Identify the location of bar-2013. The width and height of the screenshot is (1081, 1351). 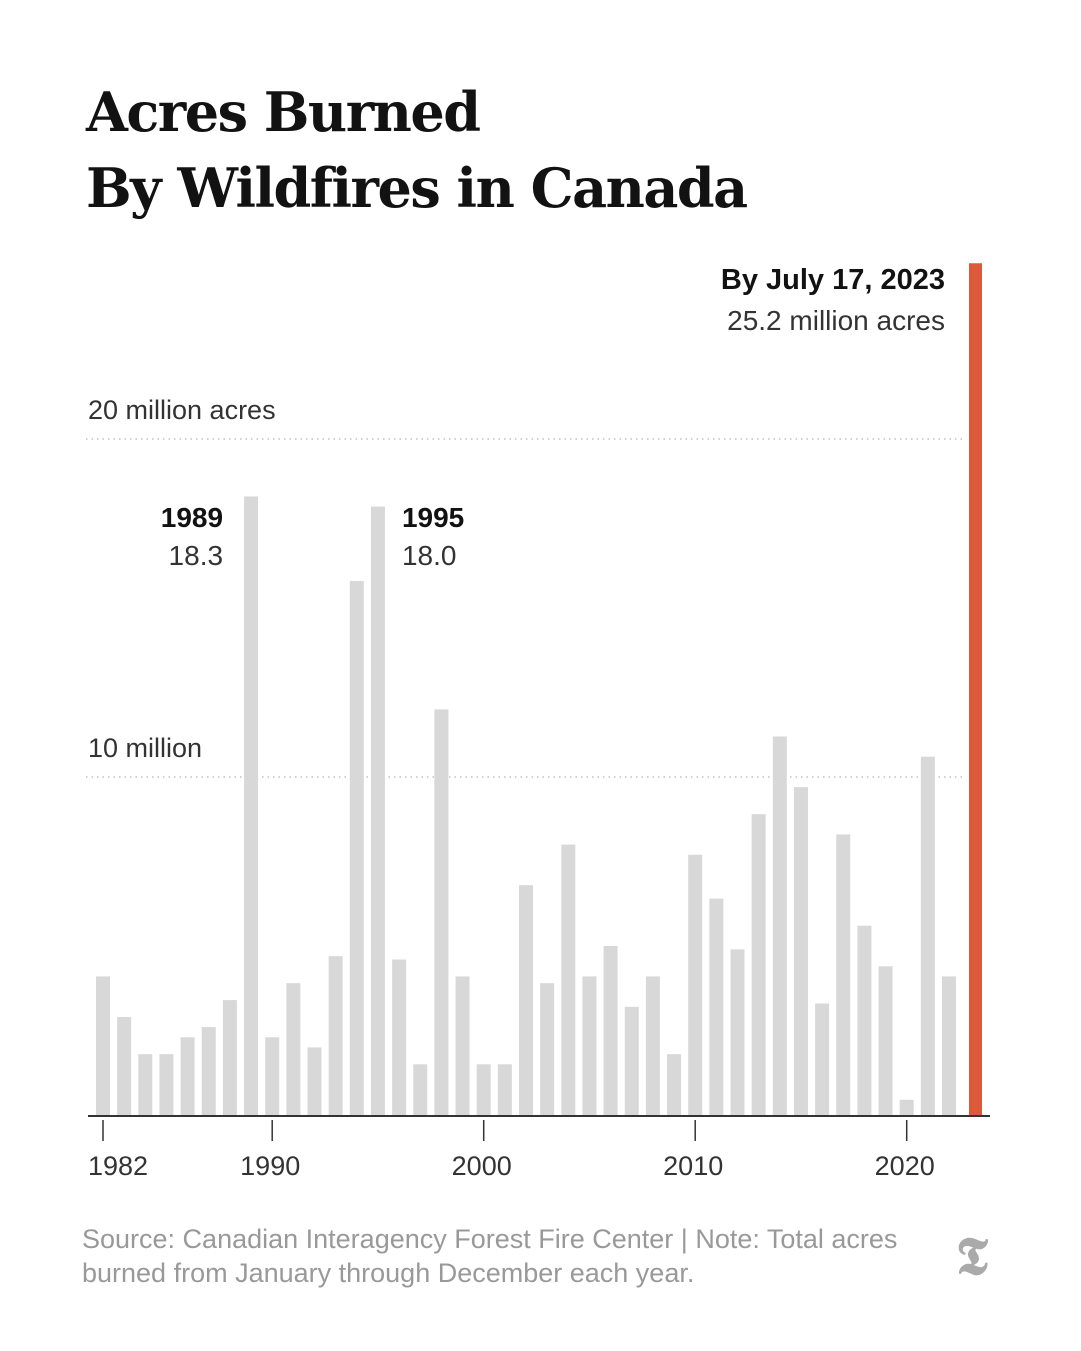
(758, 964).